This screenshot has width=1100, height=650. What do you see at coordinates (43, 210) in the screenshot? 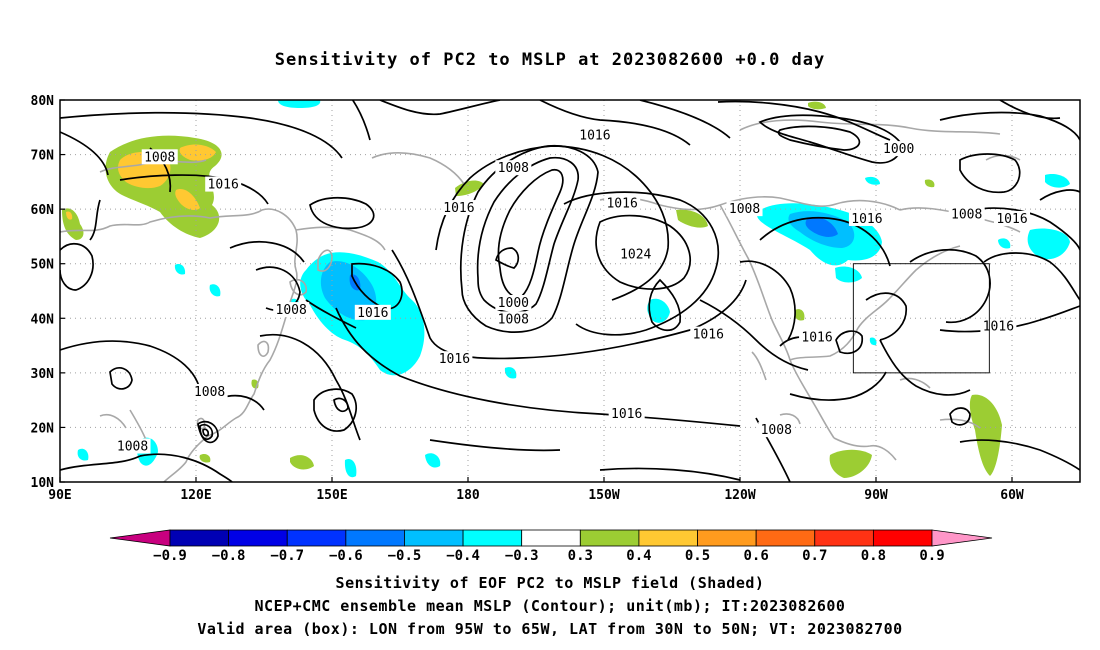
I see `lat-label: 60N` at bounding box center [43, 210].